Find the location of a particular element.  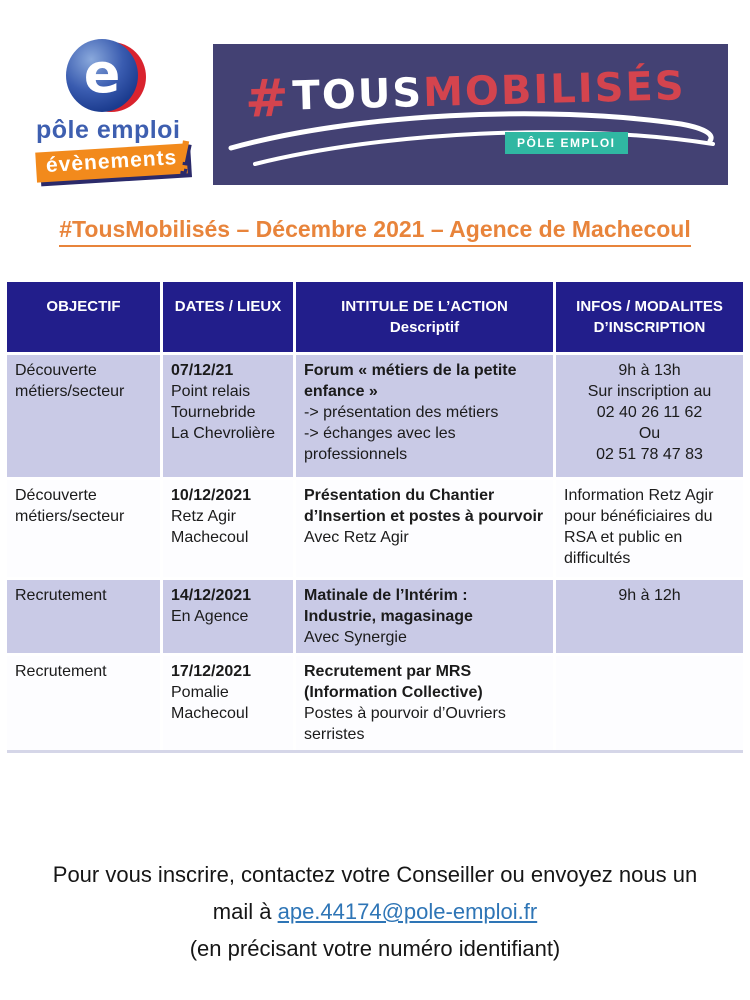

footer-mail-prefix: mail à is located at coordinates (245, 911).